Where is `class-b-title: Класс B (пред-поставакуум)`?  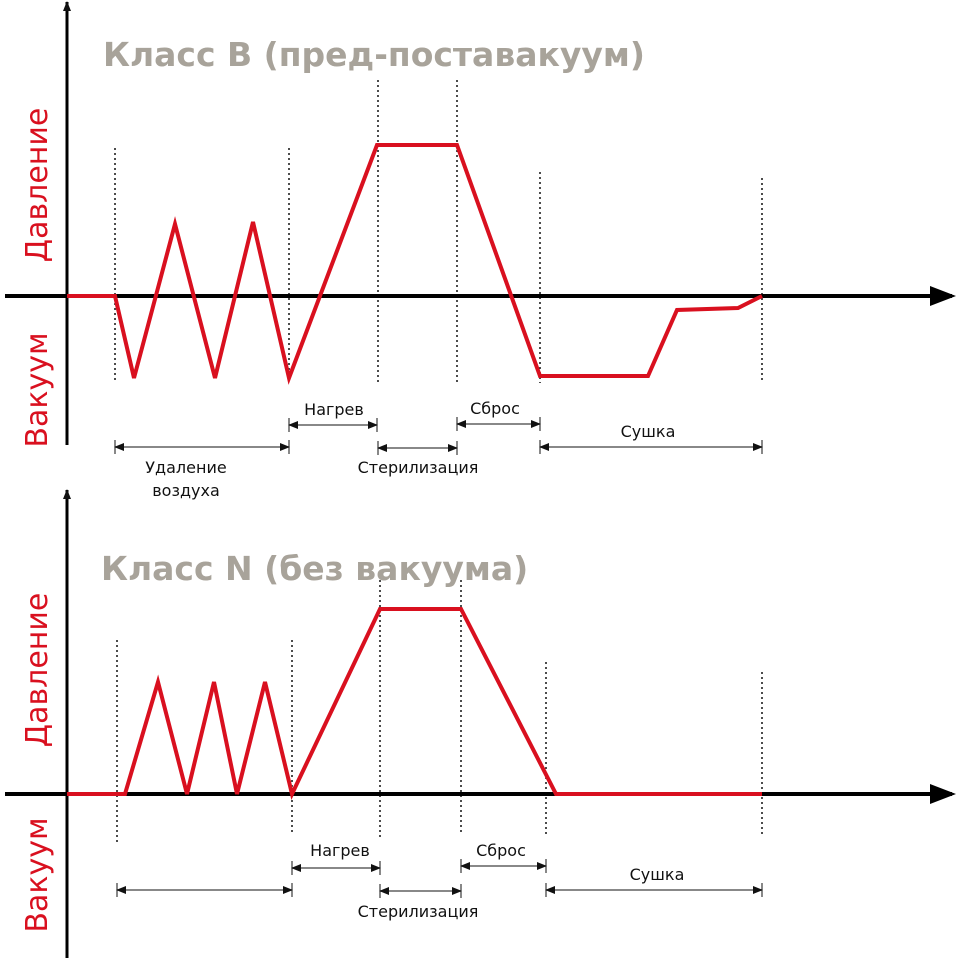 class-b-title: Класс B (пред-поставакуум) is located at coordinates (374, 54).